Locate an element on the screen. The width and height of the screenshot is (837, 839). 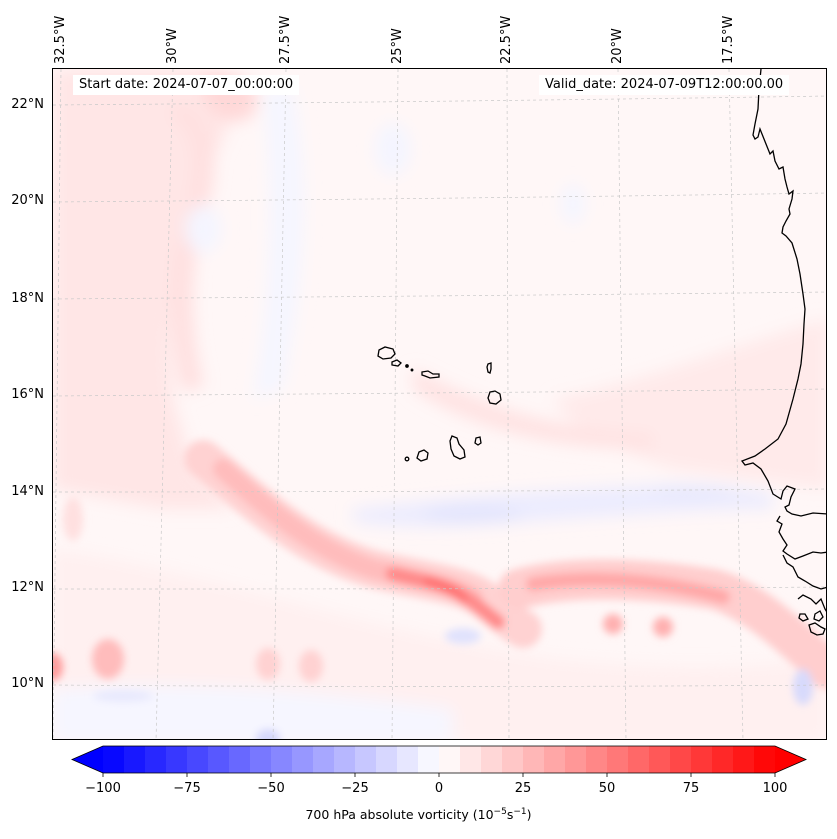
colorbar-tick-label: 75 is located at coordinates (691, 788).